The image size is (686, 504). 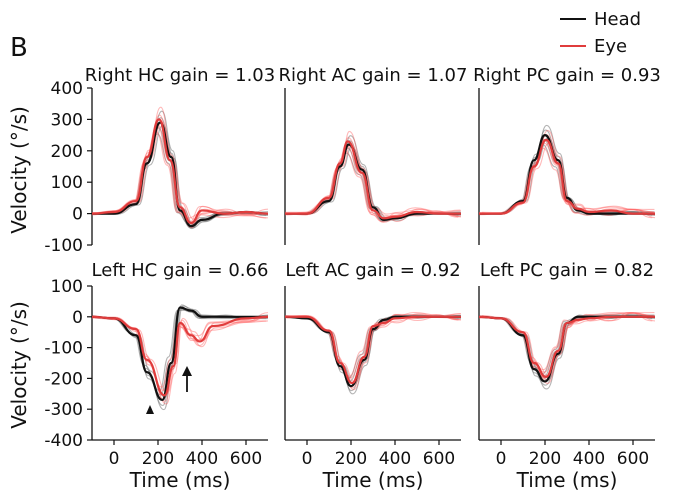 I want to click on y-tick-label: -300, so click(x=63, y=410).